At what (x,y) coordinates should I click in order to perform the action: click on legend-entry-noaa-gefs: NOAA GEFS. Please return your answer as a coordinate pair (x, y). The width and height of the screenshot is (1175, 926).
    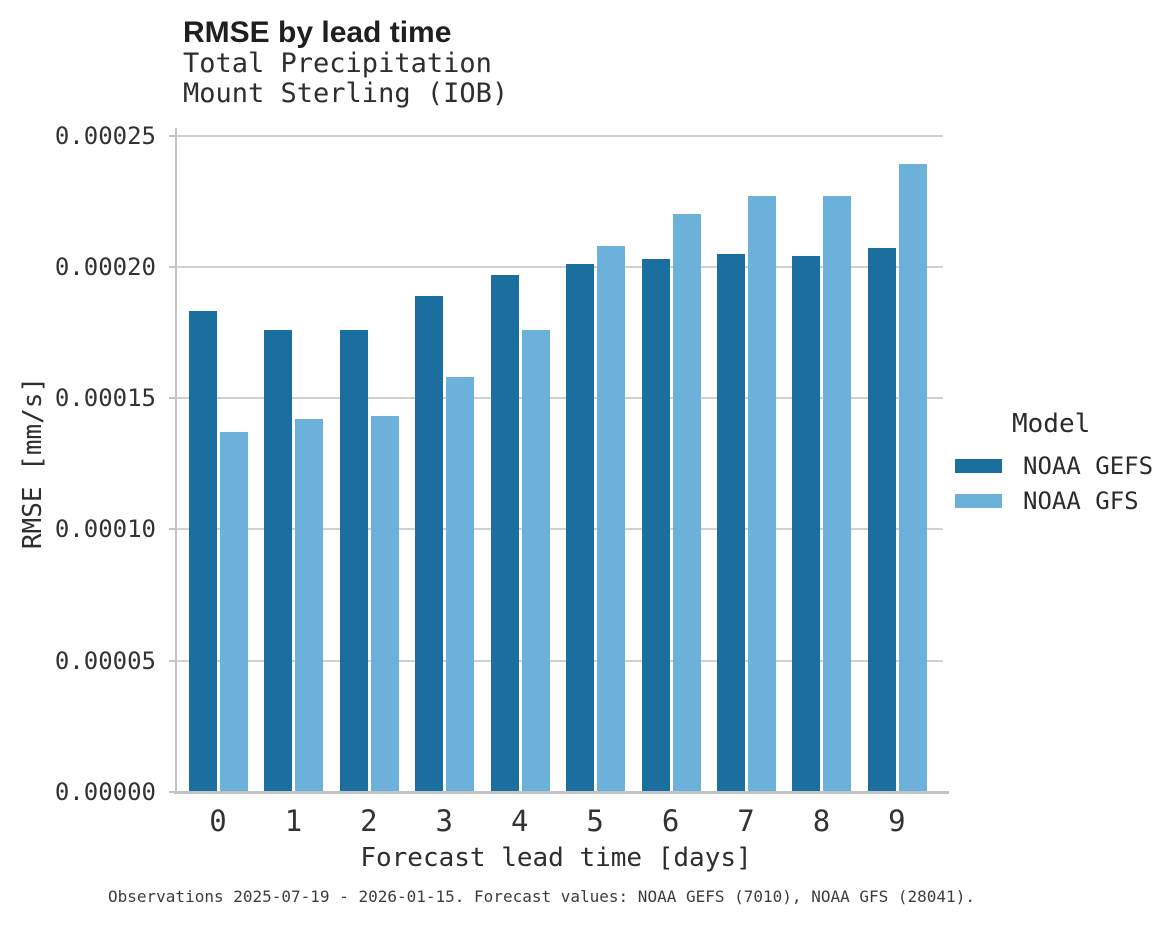
    Looking at the image, I should click on (1062, 465).